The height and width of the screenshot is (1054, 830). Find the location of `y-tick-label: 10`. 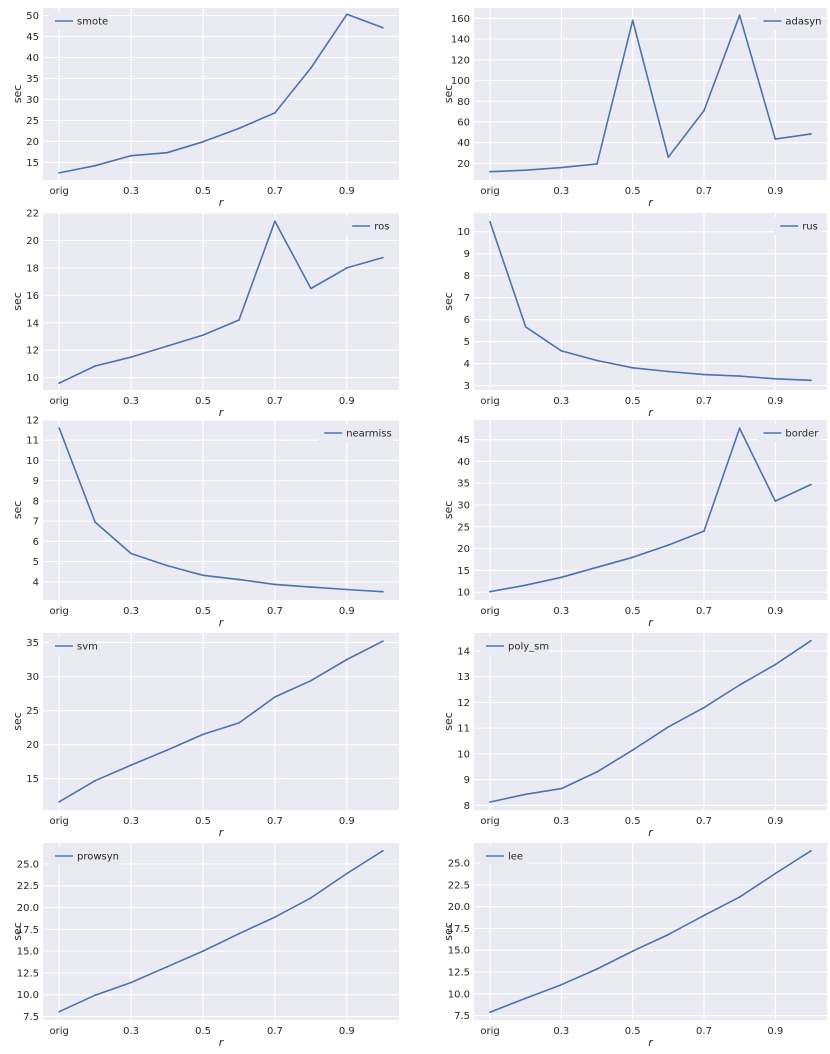

y-tick-label: 10 is located at coordinates (463, 593).